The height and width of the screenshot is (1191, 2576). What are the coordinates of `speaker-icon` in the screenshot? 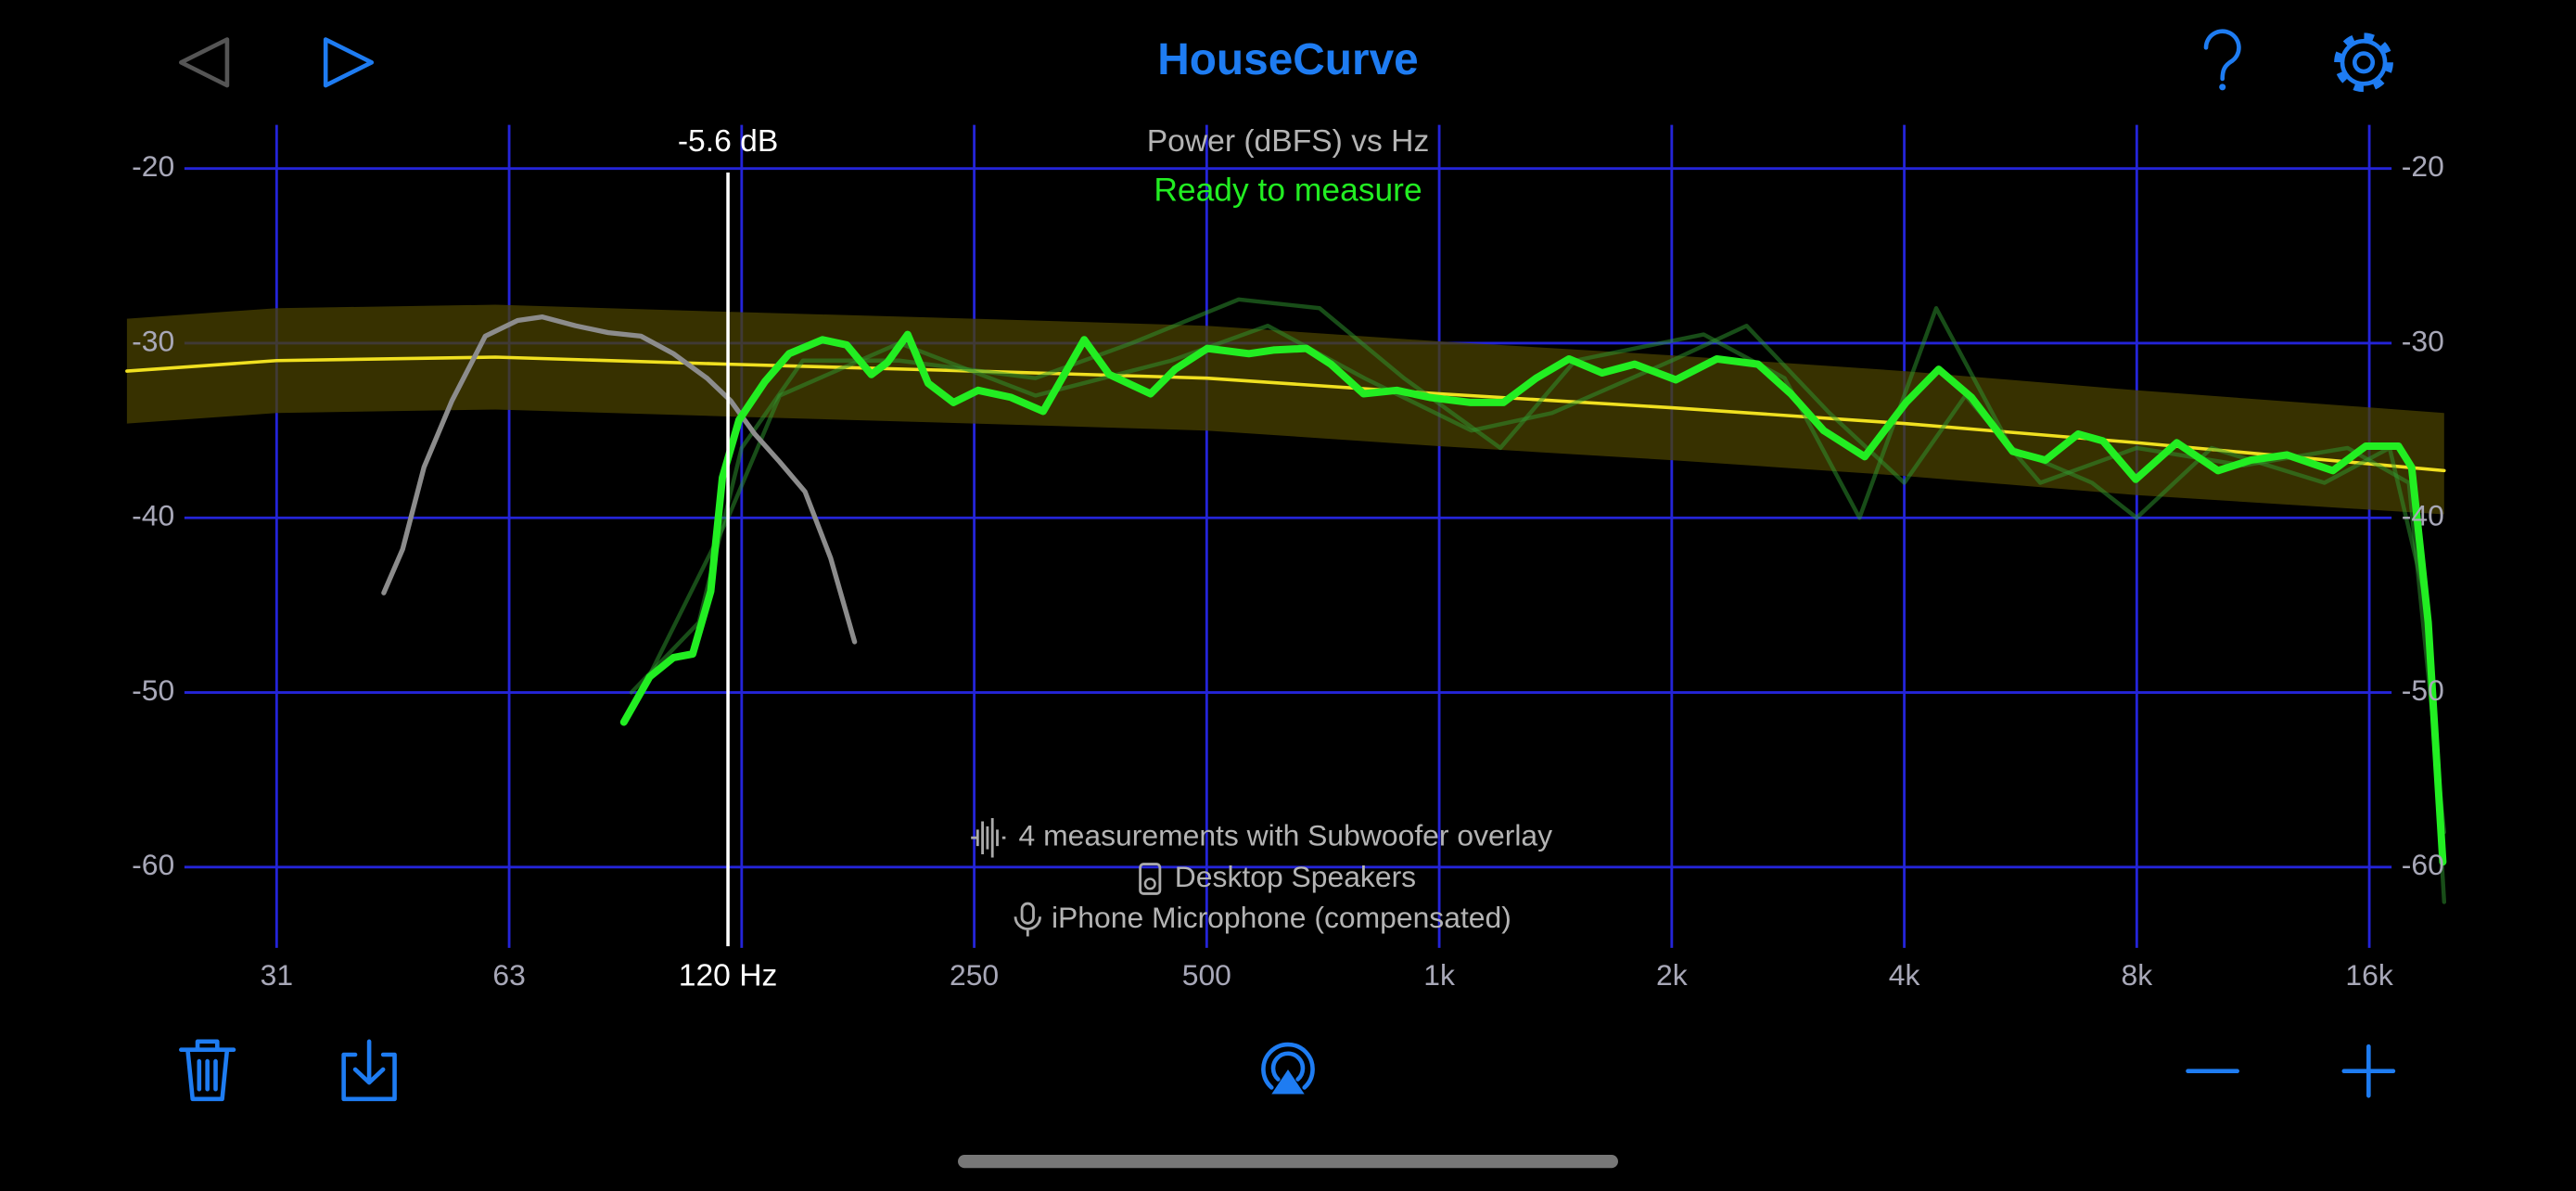 It's located at (1150, 879).